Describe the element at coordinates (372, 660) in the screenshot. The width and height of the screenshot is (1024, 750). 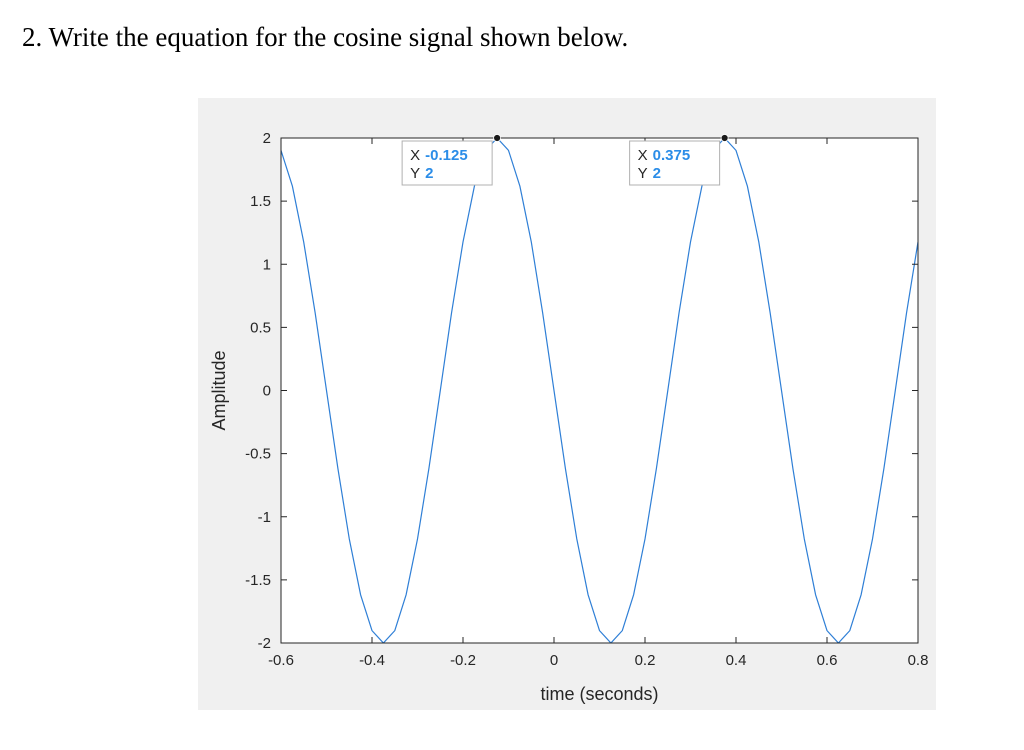
I see `x-tick-label: -0.4` at that location.